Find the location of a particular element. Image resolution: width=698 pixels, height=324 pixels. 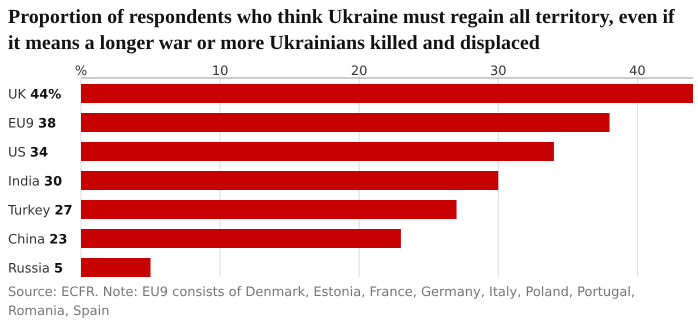

data-label: 23 is located at coordinates (58, 240).